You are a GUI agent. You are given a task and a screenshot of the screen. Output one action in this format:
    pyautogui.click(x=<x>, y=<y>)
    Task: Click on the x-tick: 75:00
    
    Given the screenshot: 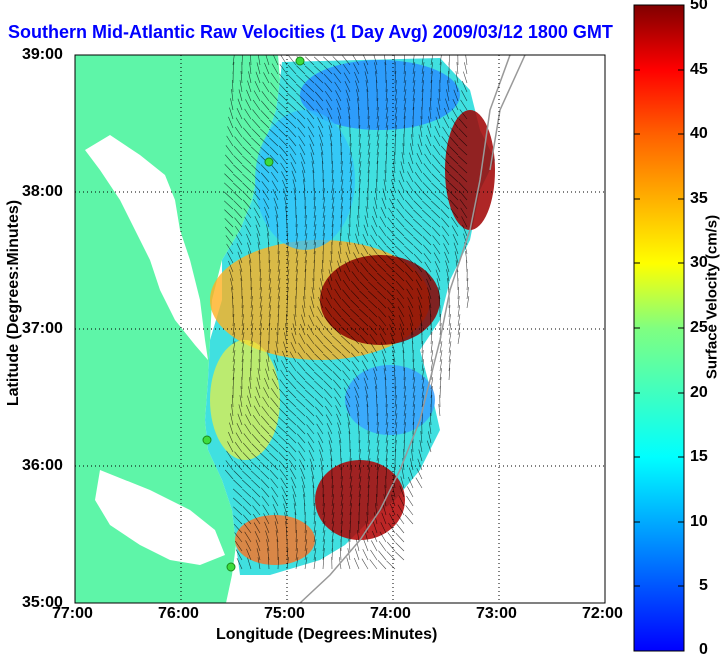 What is the action you would take?
    pyautogui.click(x=284, y=613)
    